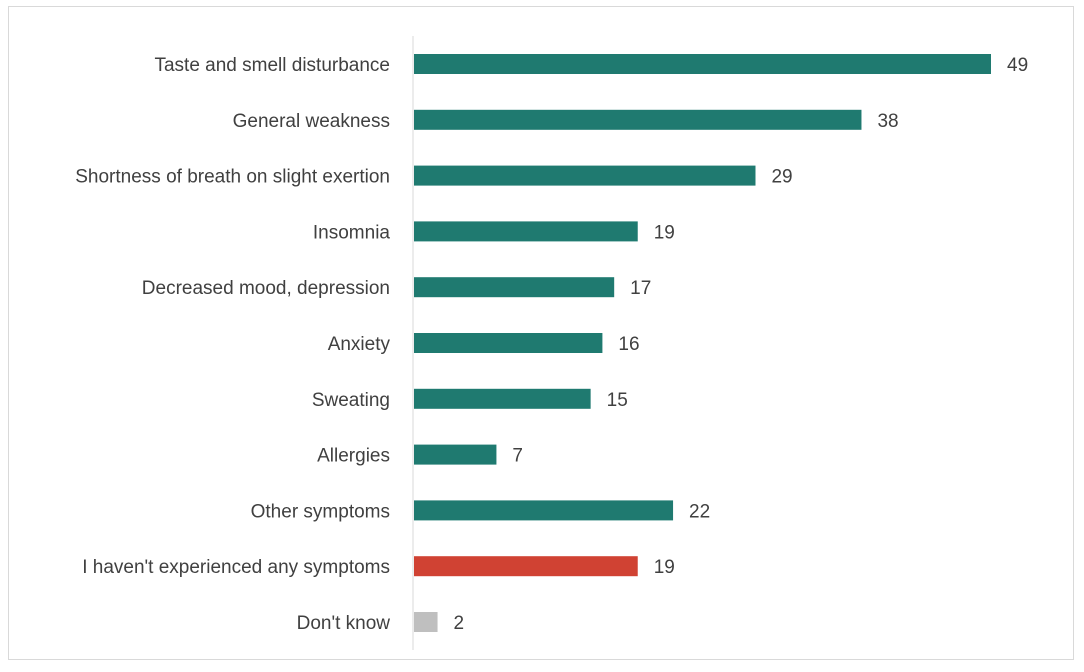  What do you see at coordinates (1017, 65) in the screenshot?
I see `value-label-0: 49` at bounding box center [1017, 65].